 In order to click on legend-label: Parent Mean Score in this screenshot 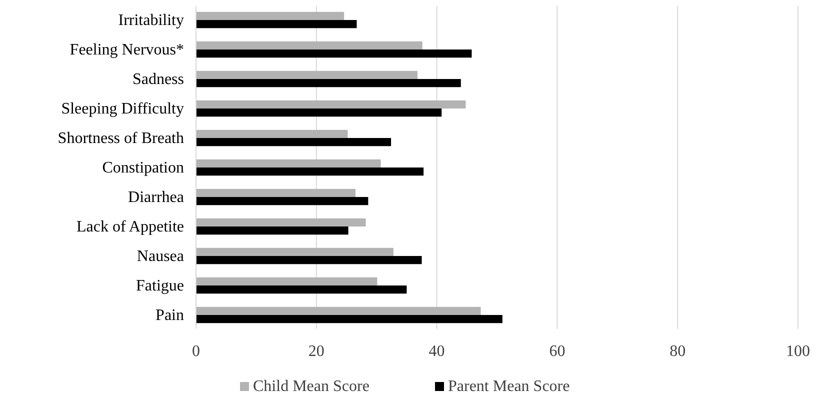, I will do `click(509, 386)`.